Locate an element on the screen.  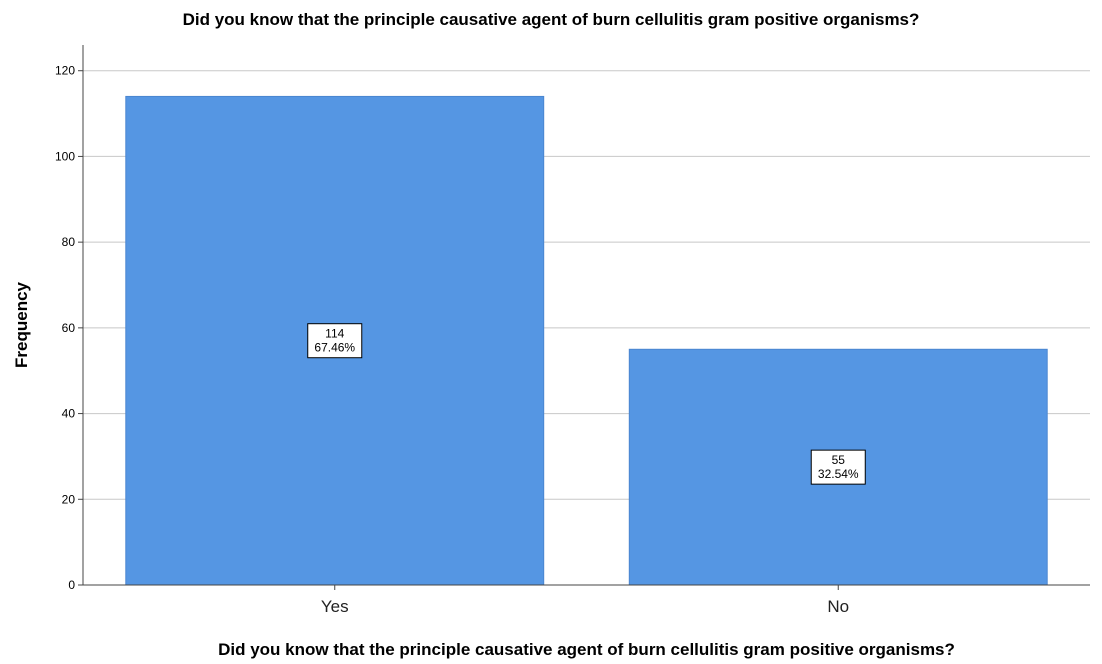
x-tick-label: Yes is located at coordinates (335, 606).